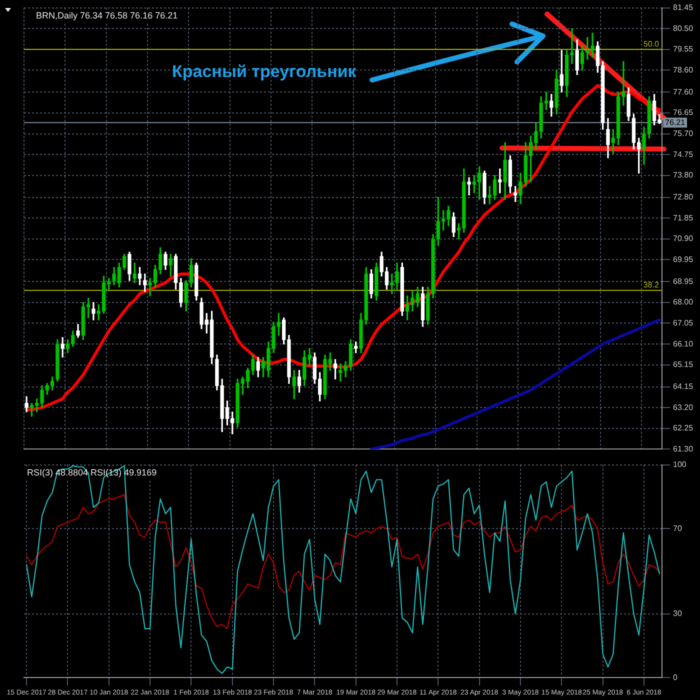 This screenshot has height=700, width=700. I want to click on y-tick-label: 73.80, so click(683, 175).